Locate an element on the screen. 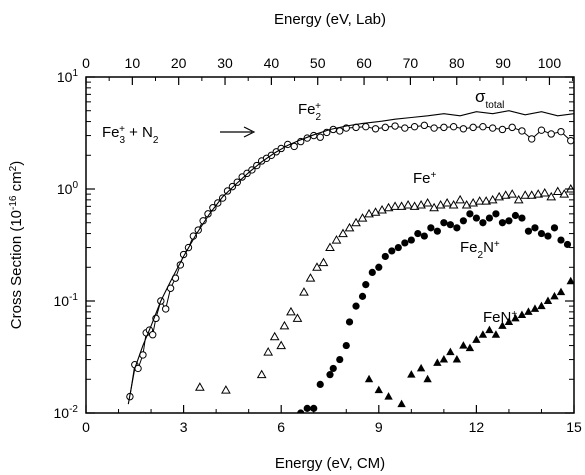 The width and height of the screenshot is (585, 475). reaction-label: Fe3+ + N2 is located at coordinates (179, 135).